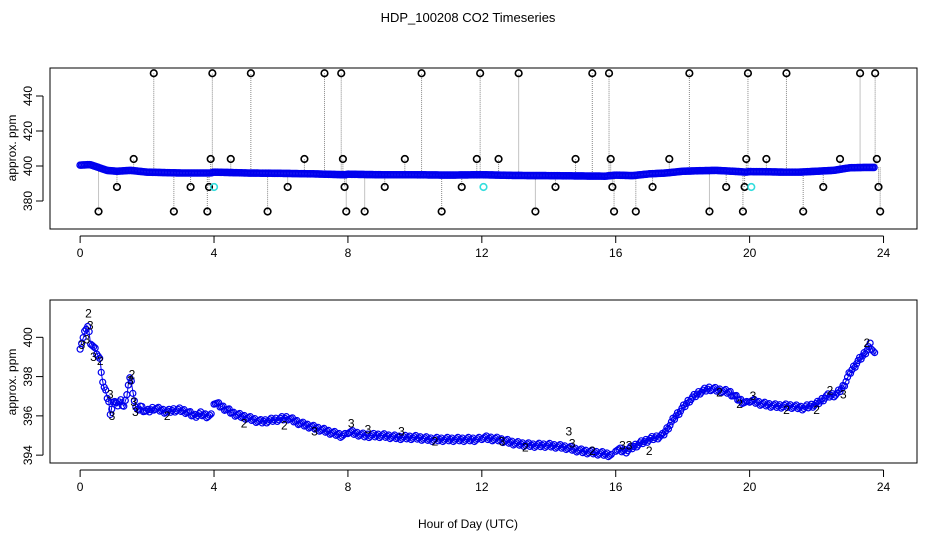 The height and width of the screenshot is (540, 936). What do you see at coordinates (750, 253) in the screenshot?
I see `top-x-tick-label: 20` at bounding box center [750, 253].